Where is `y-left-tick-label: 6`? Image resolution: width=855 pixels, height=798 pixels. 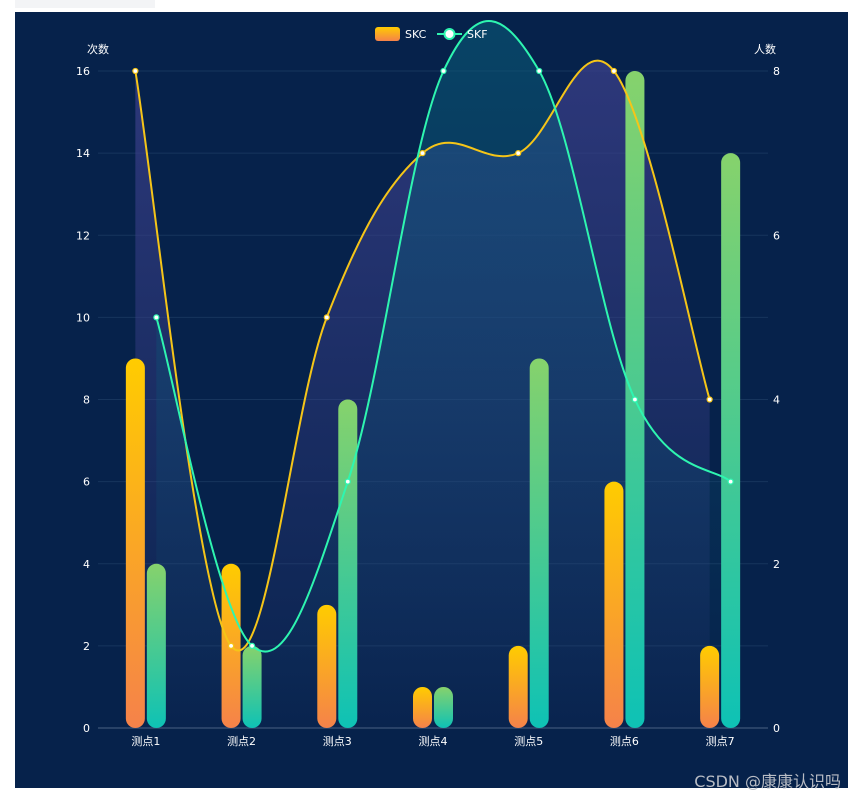 y-left-tick-label: 6 is located at coordinates (86, 482).